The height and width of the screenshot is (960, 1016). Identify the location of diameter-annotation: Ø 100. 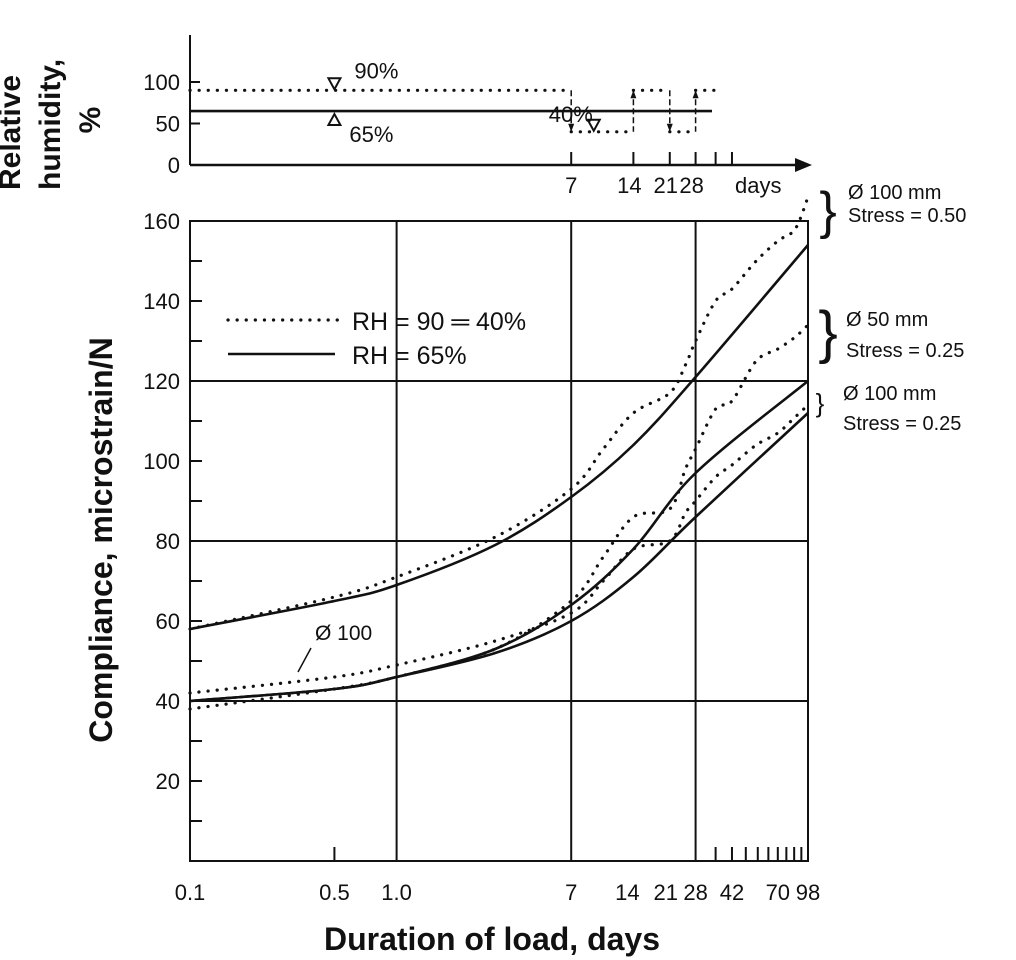
(343, 633).